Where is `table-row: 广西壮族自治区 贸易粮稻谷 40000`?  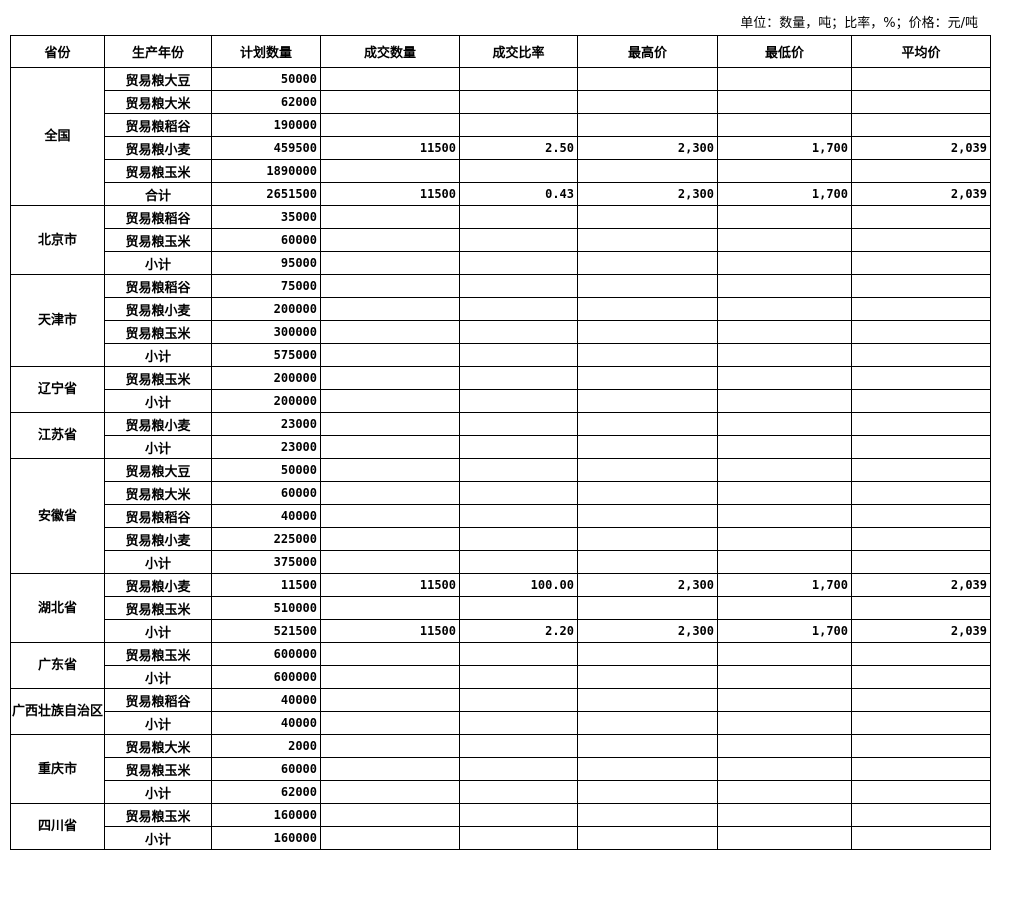 table-row: 广西壮族自治区 贸易粮稻谷 40000 is located at coordinates (500, 711).